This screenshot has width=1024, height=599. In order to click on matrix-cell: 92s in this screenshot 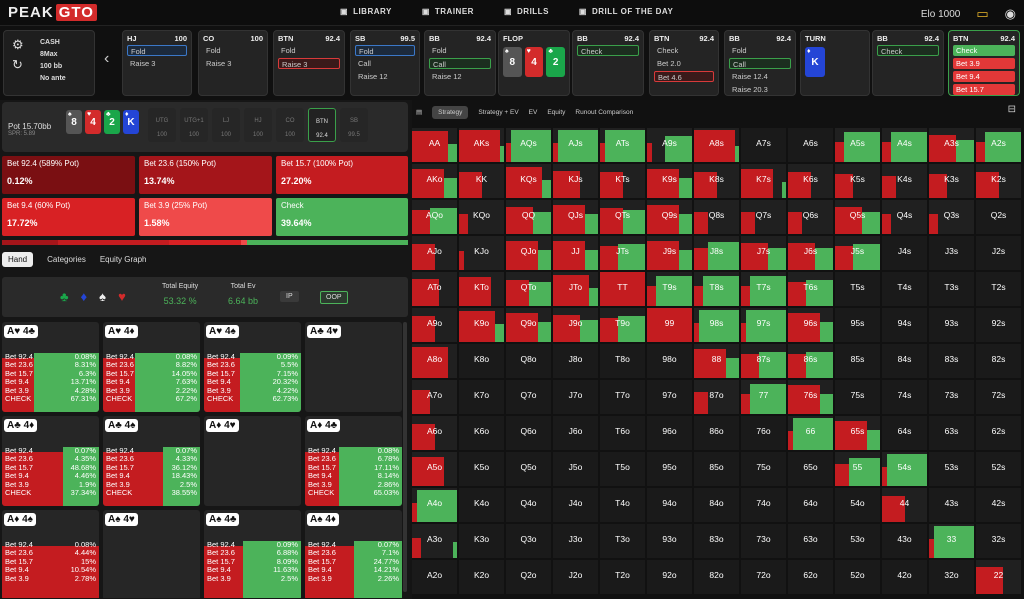, I will do `click(998, 325)`.